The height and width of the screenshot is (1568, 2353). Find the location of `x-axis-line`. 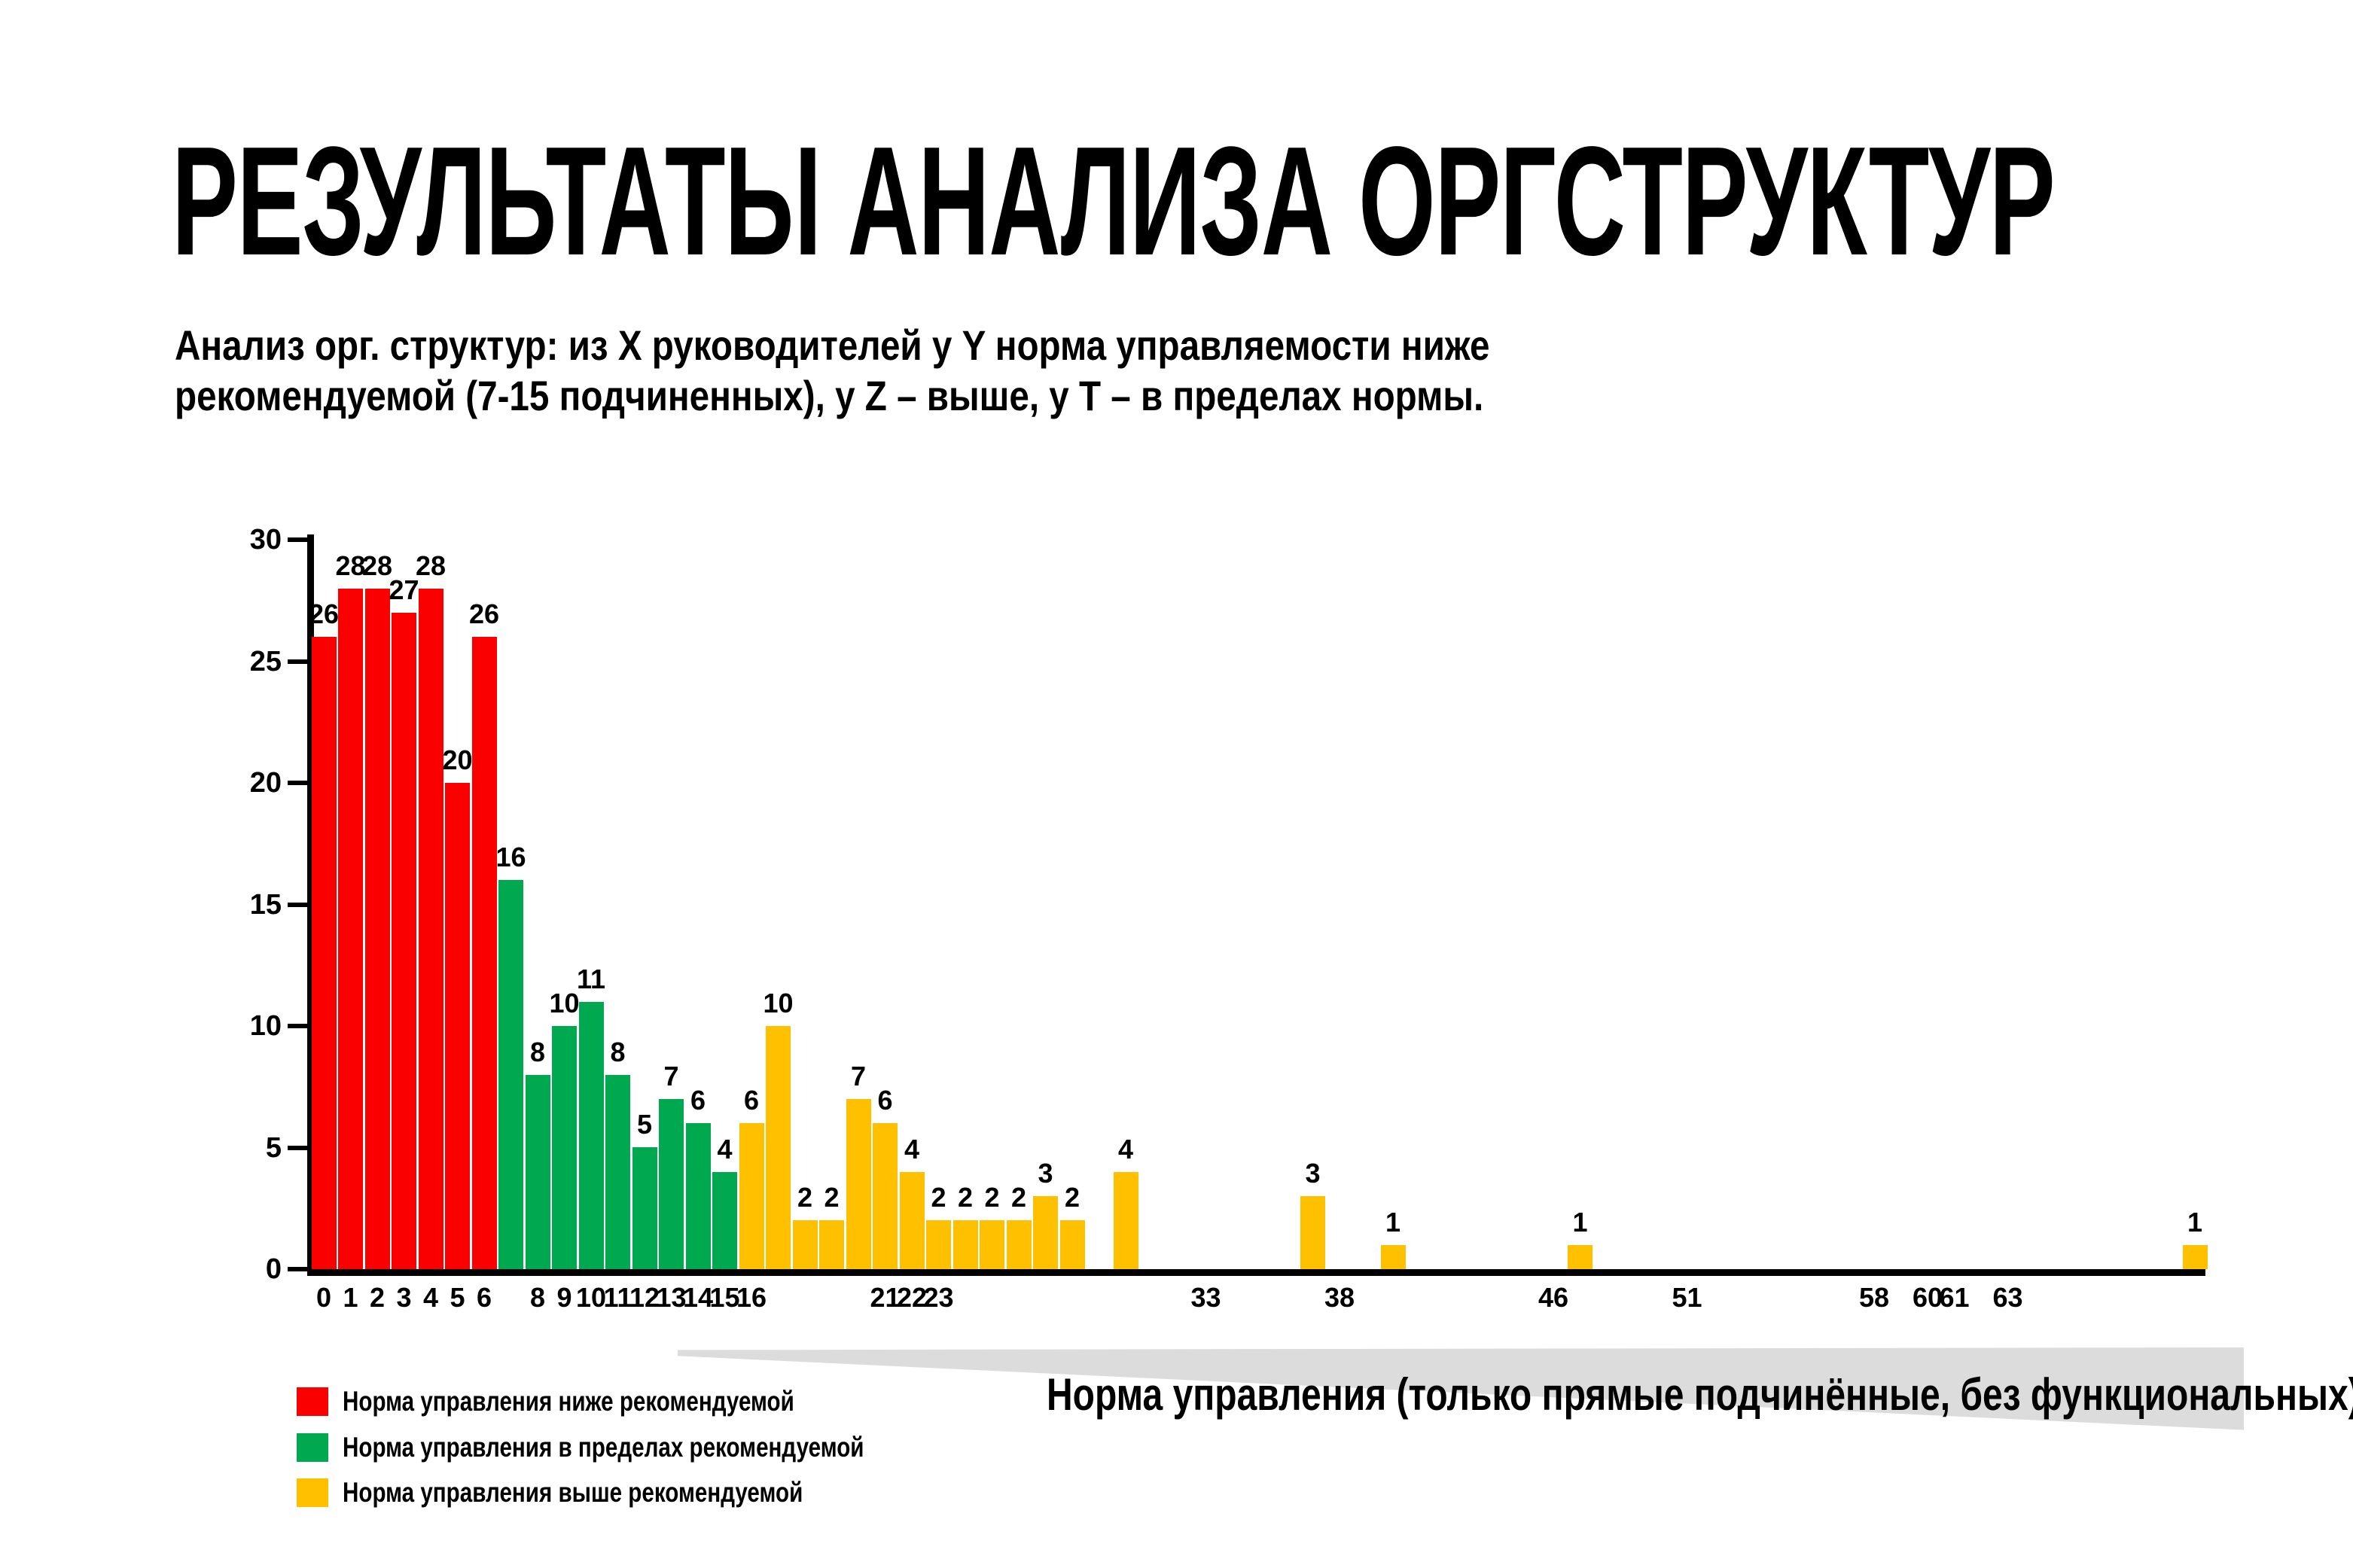

x-axis-line is located at coordinates (1256, 1272).